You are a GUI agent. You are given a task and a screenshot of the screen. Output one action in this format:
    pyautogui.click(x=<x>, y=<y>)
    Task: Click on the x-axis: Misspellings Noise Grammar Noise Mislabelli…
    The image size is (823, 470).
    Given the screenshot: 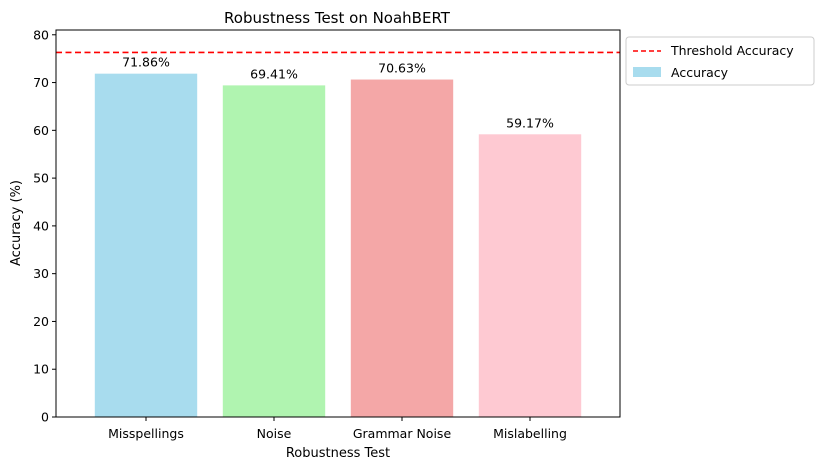 What is the action you would take?
    pyautogui.click(x=337, y=429)
    